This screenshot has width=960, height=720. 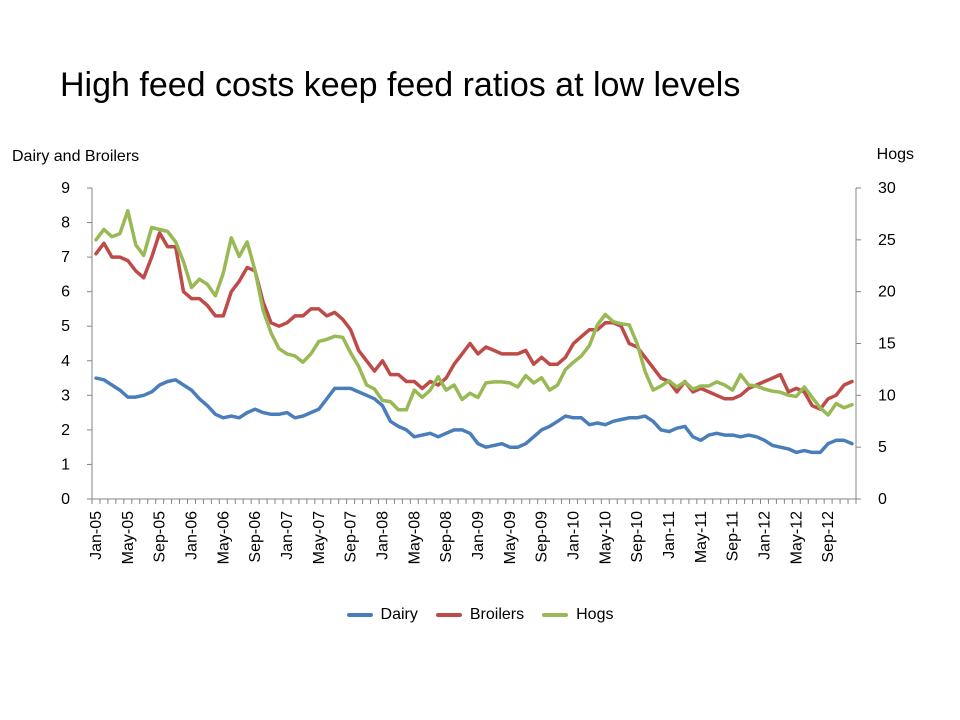 What do you see at coordinates (65, 257) in the screenshot?
I see `left-tick-label: 7` at bounding box center [65, 257].